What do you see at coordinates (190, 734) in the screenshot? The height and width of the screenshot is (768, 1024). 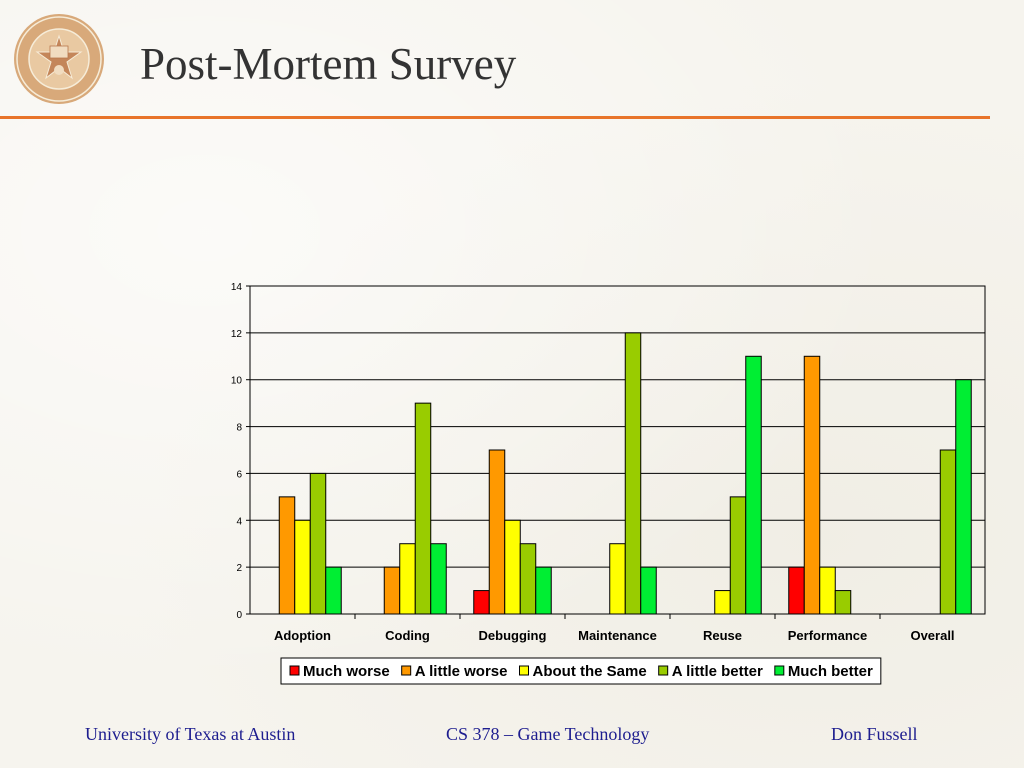 I see `footer-university: University of Texas at Austin` at bounding box center [190, 734].